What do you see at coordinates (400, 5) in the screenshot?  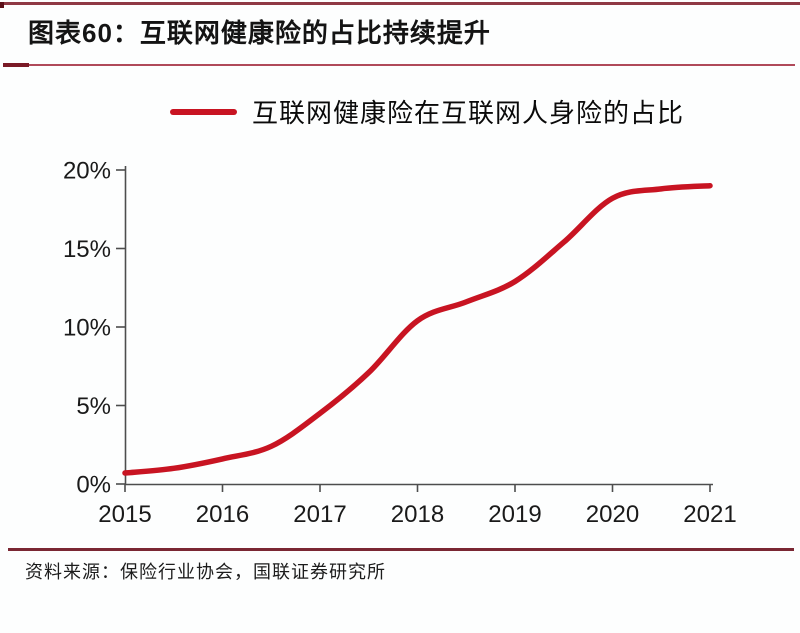 I see `top-divider-rule` at bounding box center [400, 5].